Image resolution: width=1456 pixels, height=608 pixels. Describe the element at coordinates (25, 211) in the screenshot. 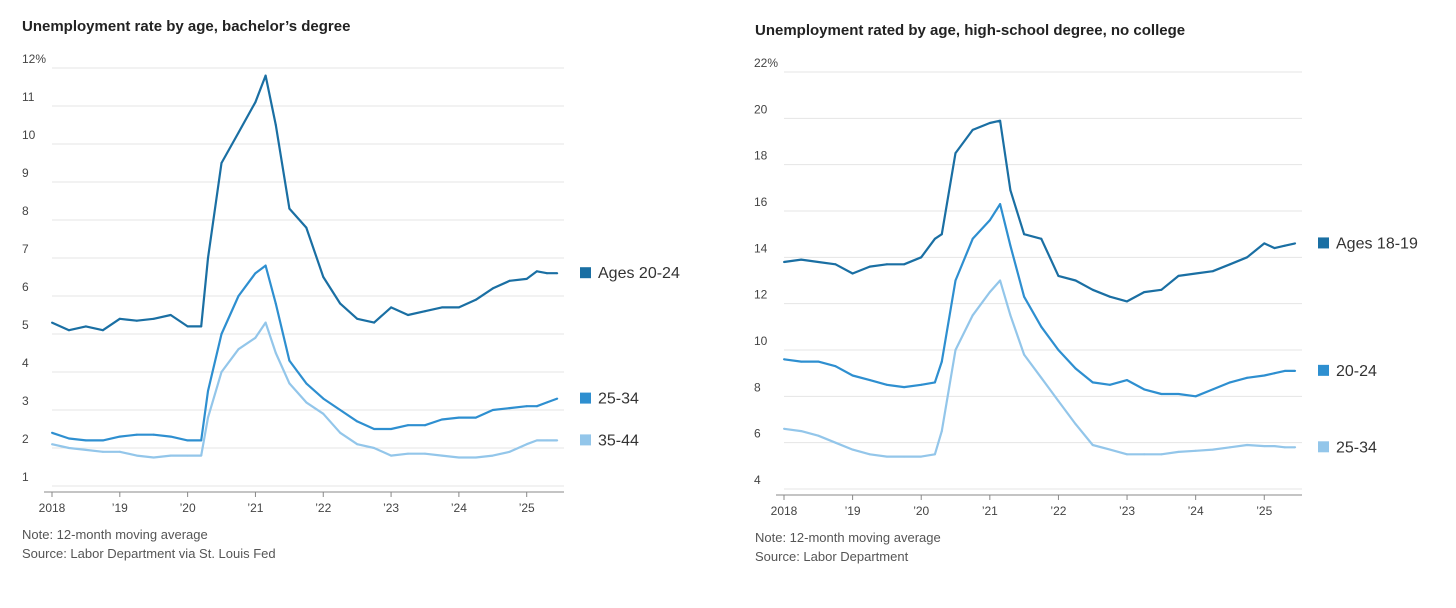

I see `y-tick-label: 8` at that location.